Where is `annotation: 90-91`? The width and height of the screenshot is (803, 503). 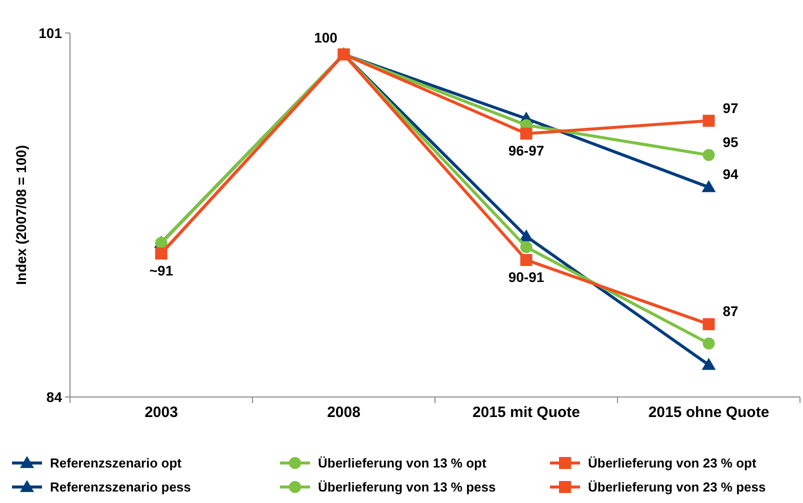 annotation: 90-91 is located at coordinates (526, 276).